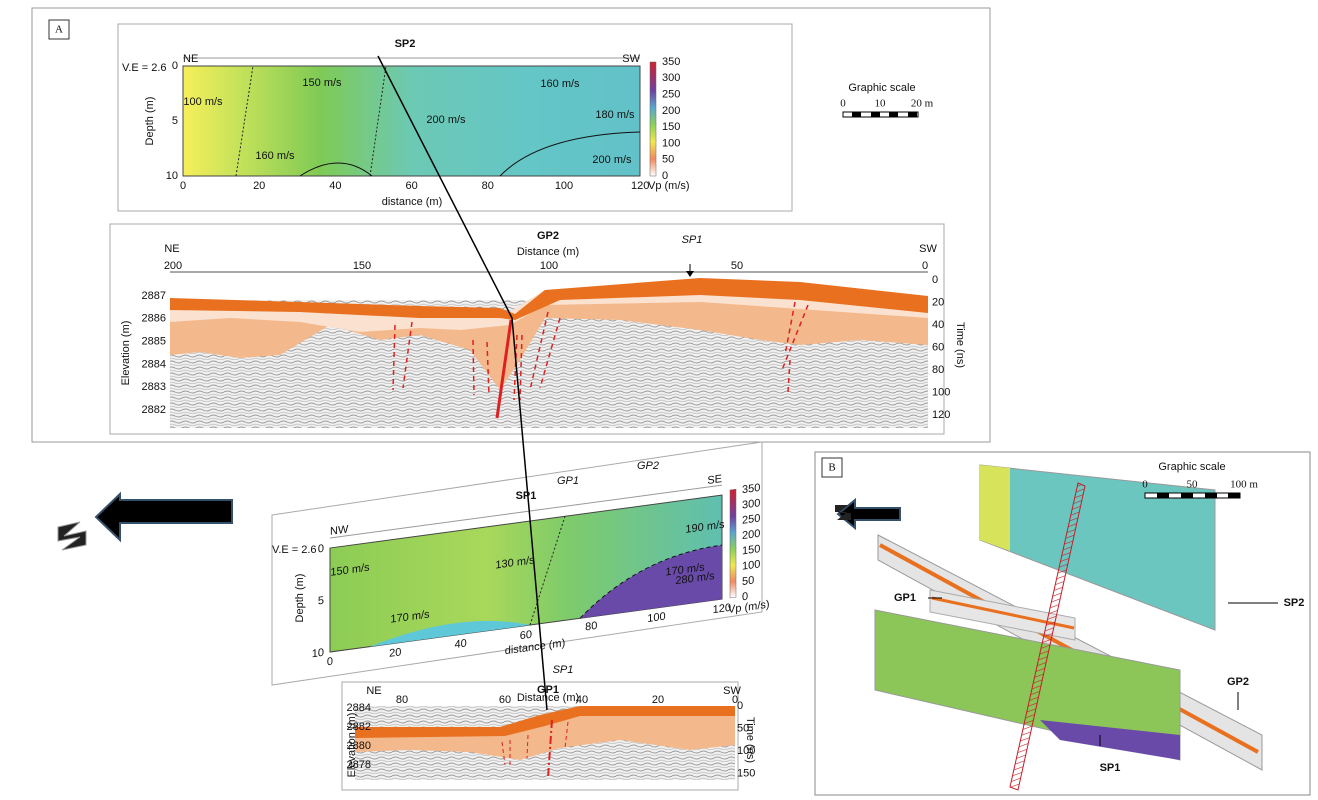 Image resolution: width=1318 pixels, height=800 pixels. What do you see at coordinates (72, 536) in the screenshot?
I see `north-symbol` at bounding box center [72, 536].